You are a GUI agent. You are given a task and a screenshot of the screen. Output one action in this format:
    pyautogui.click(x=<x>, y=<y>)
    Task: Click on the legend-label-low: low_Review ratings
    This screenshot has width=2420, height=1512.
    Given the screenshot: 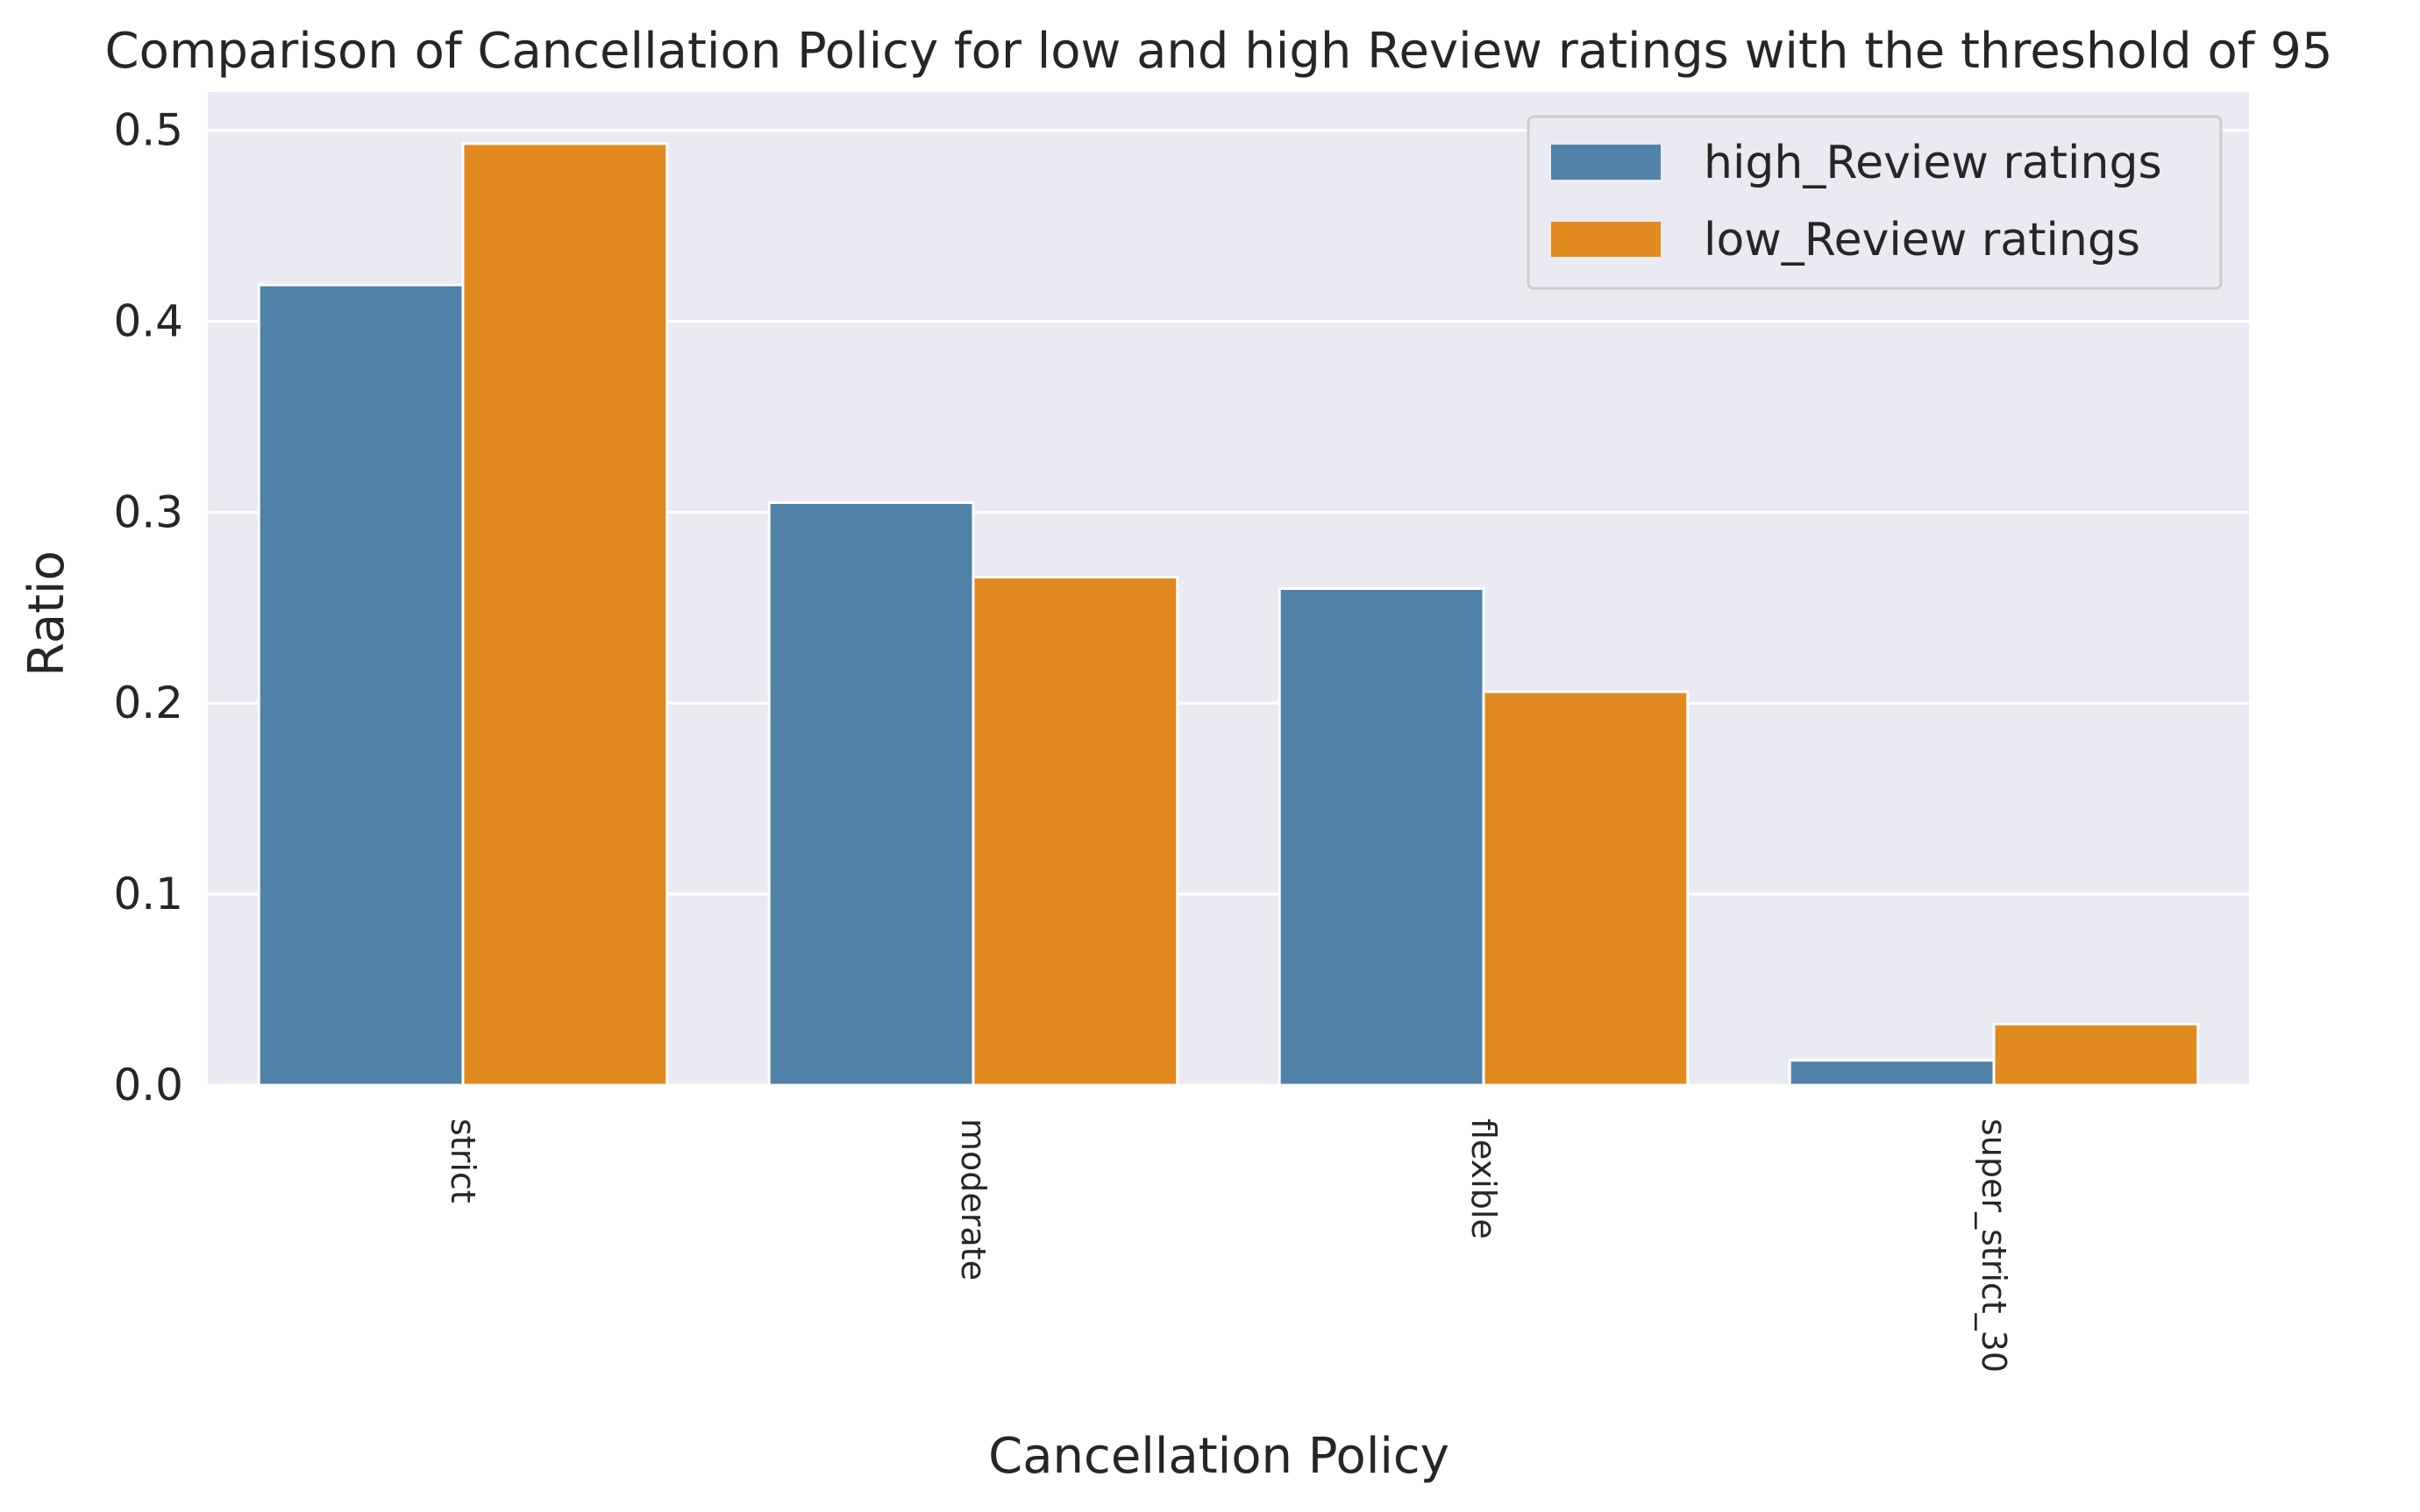 What is the action you would take?
    pyautogui.click(x=1922, y=240)
    